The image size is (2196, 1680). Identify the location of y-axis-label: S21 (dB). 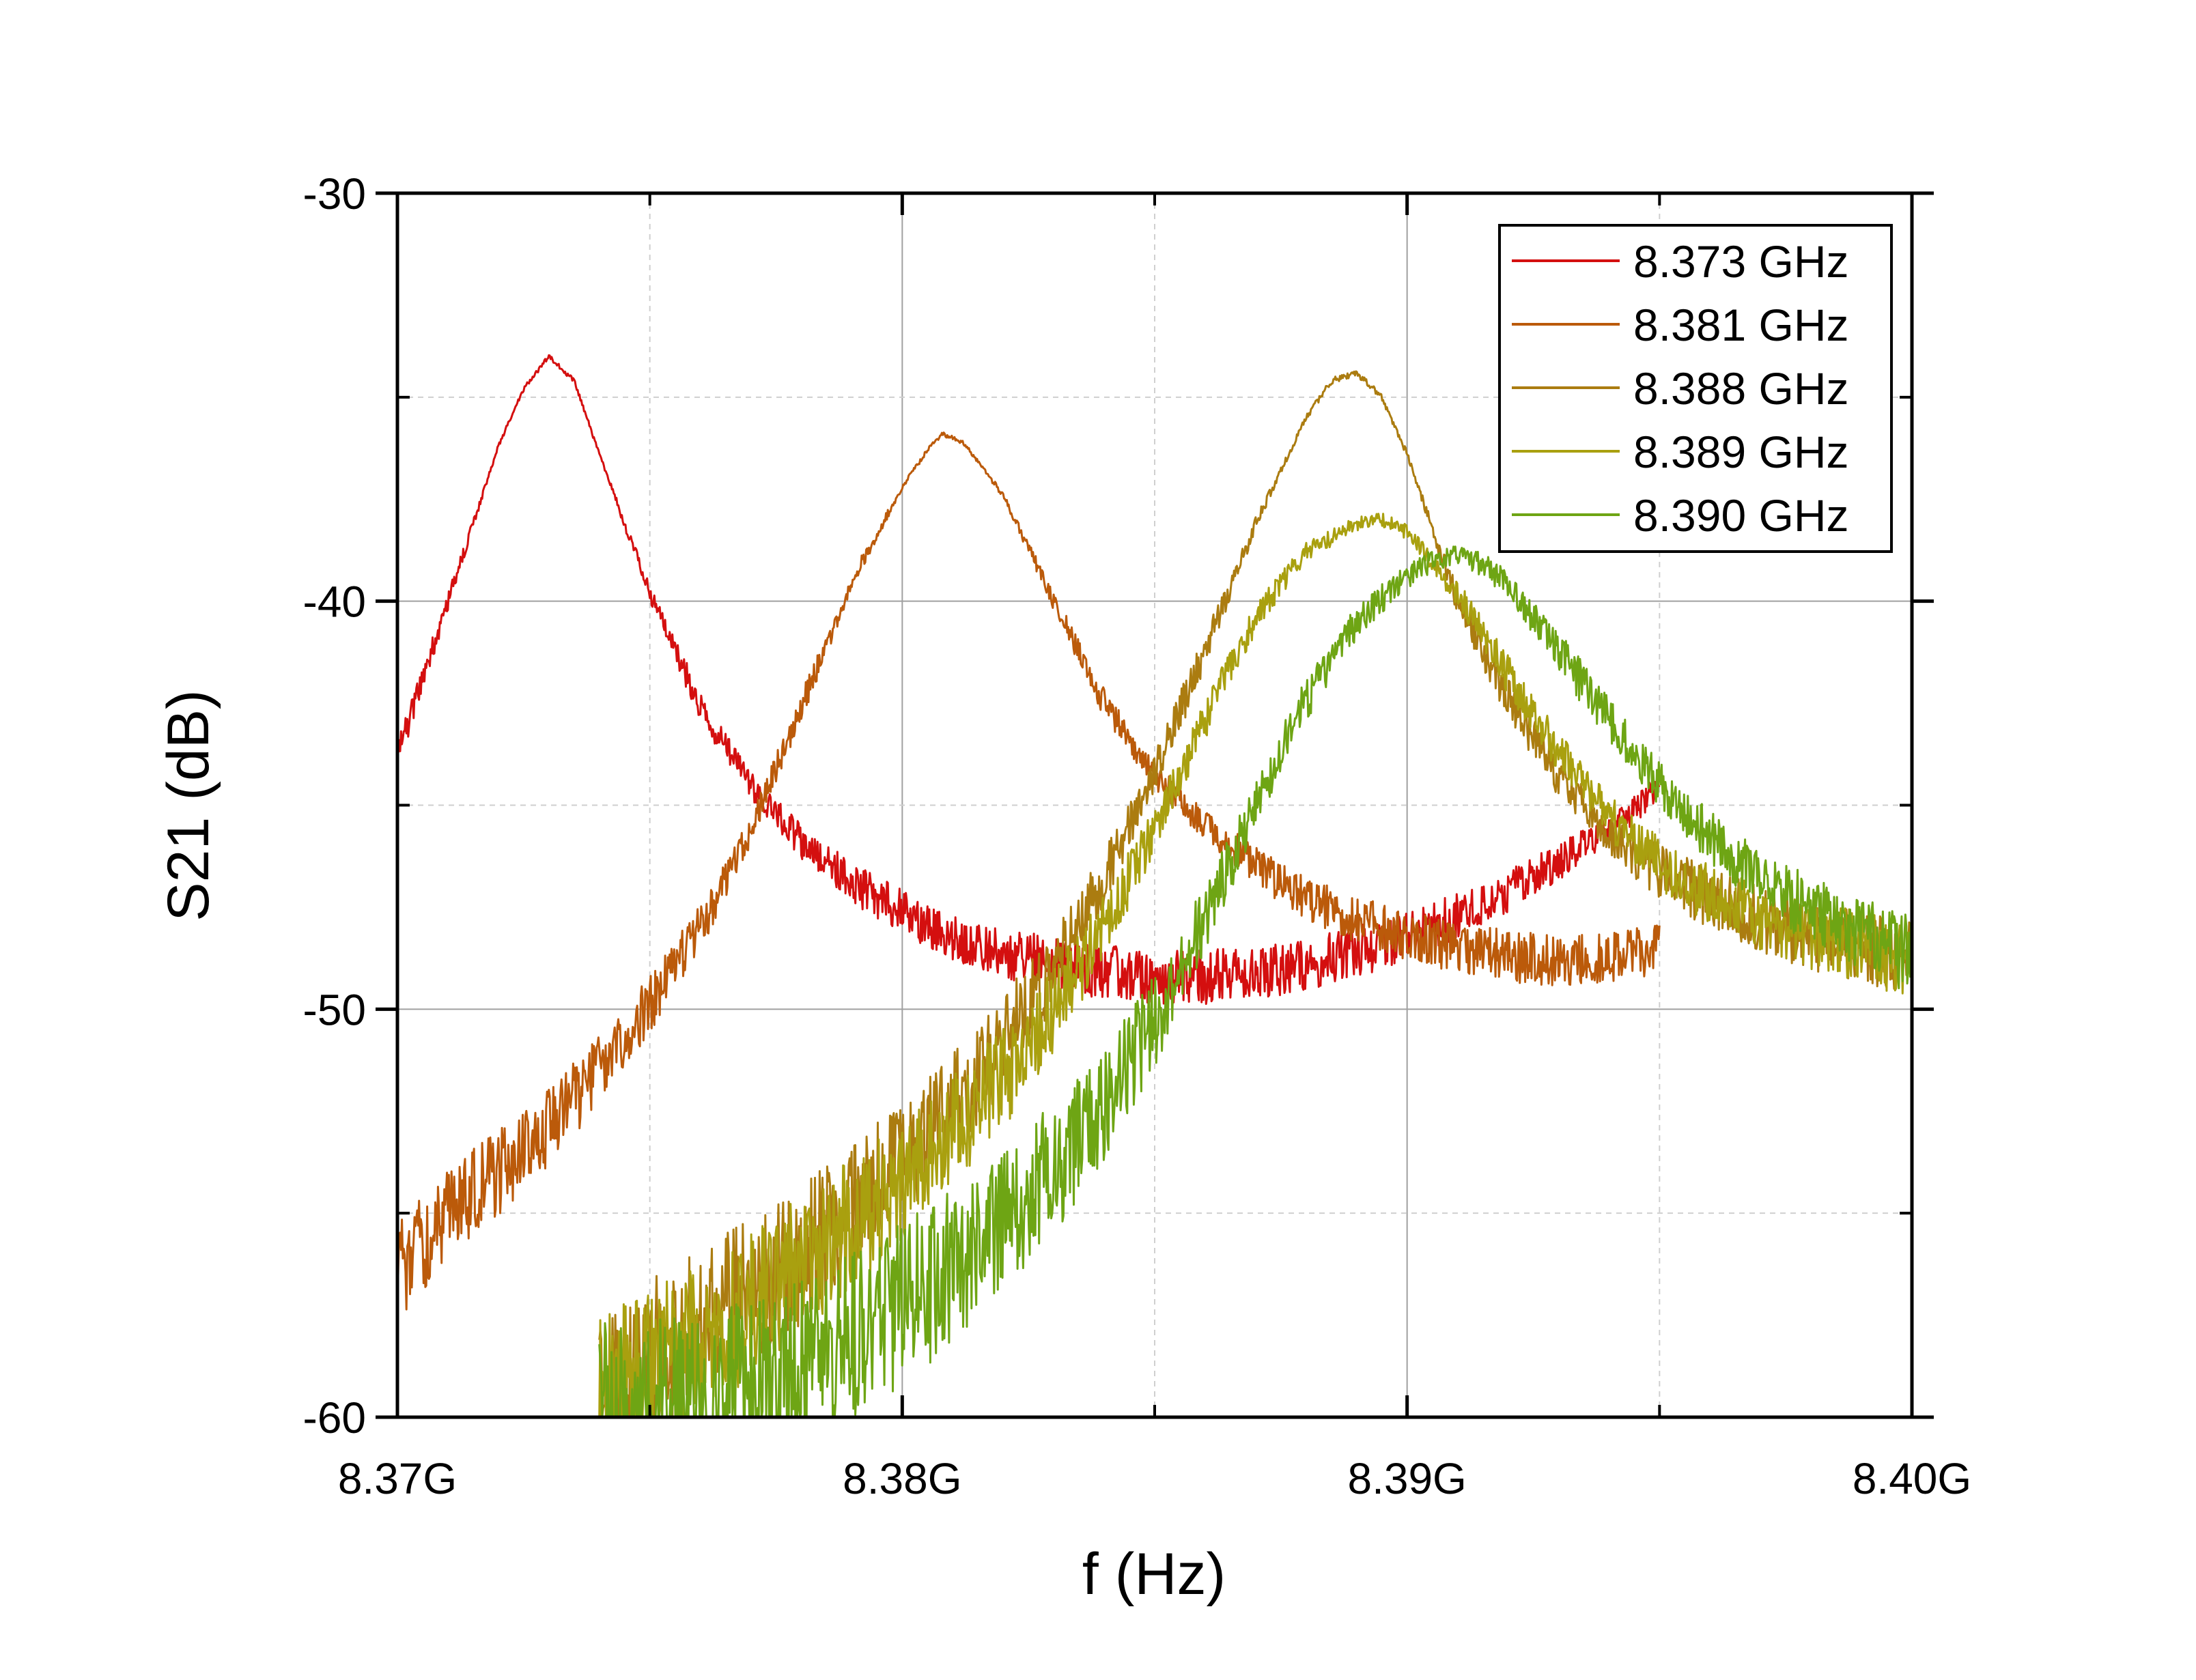
(189, 805).